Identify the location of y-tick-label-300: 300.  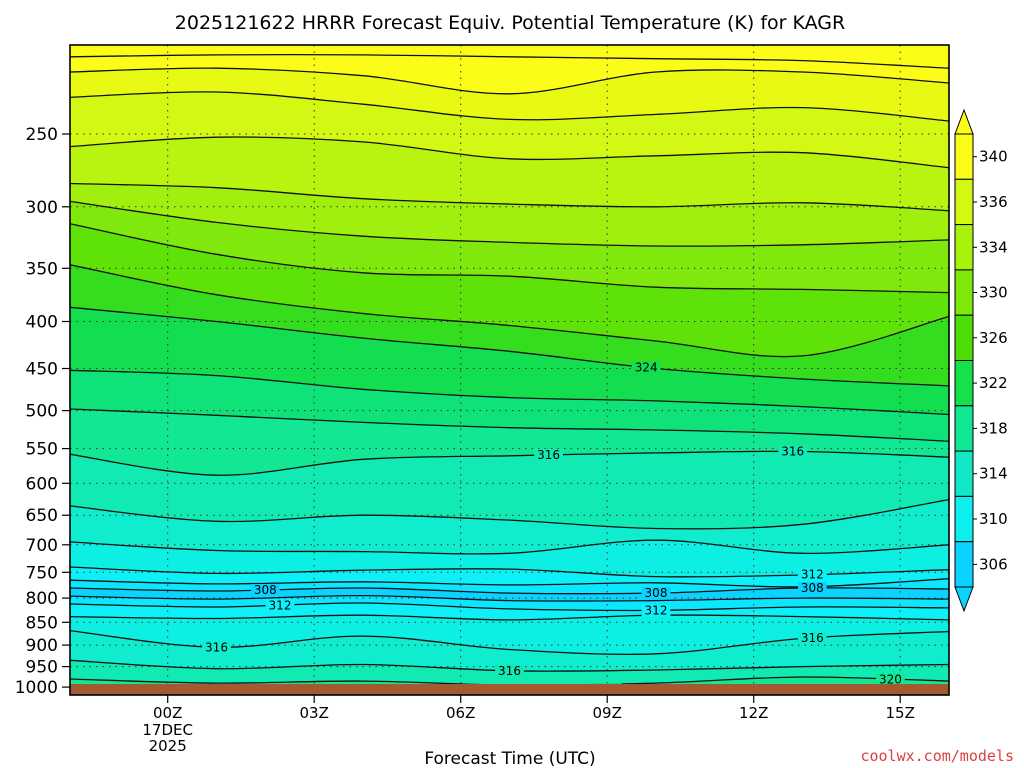
(42, 208).